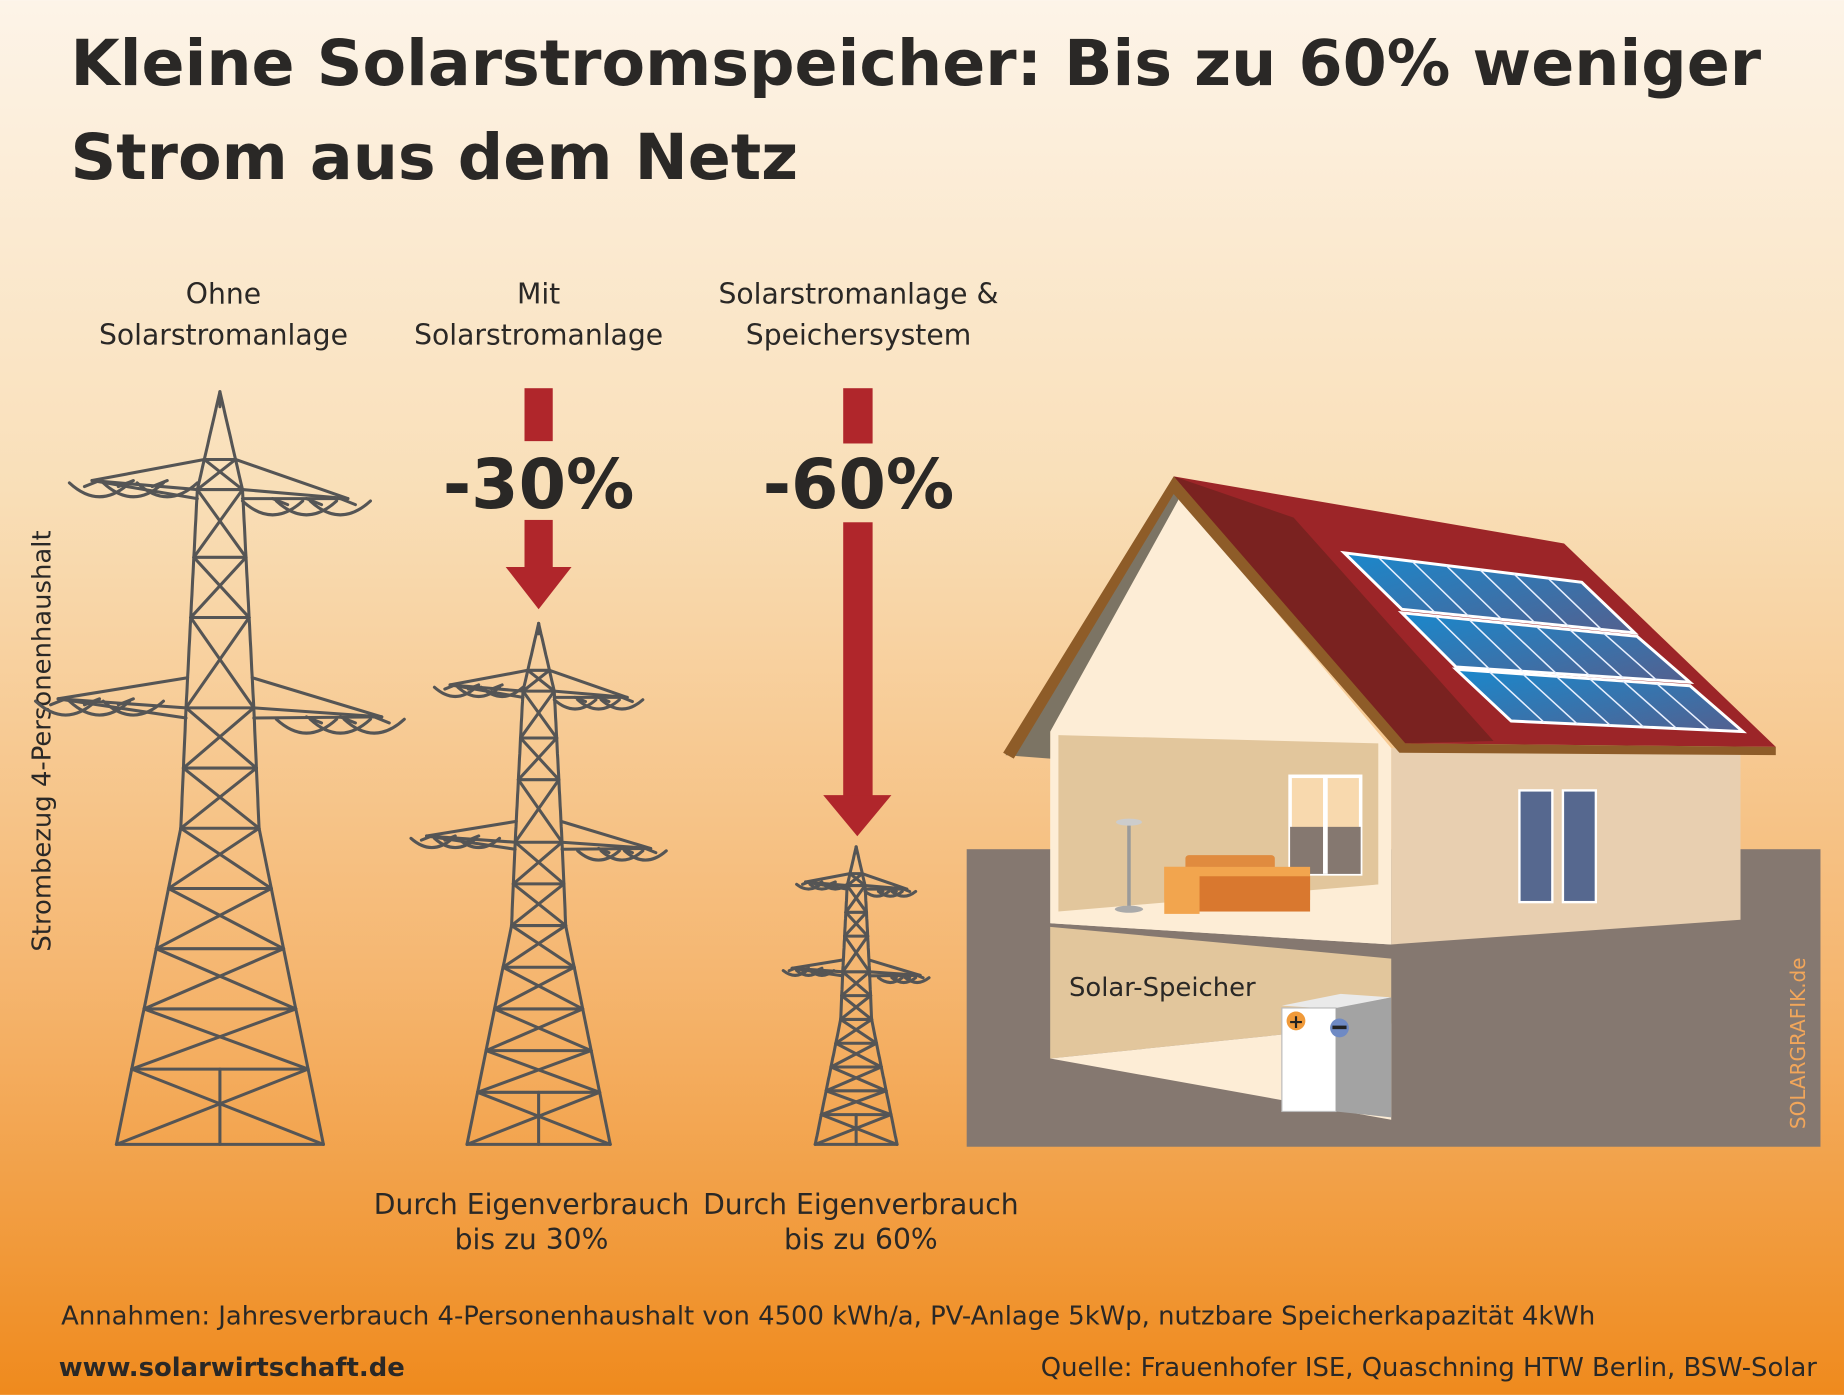 This screenshot has height=1395, width=1844. I want to click on pylon-without-solar, so click(219, 768).